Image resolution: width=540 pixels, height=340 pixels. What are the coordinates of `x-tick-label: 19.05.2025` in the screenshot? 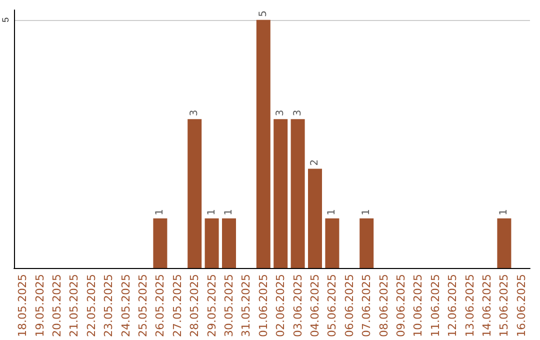 It's located at (39, 306).